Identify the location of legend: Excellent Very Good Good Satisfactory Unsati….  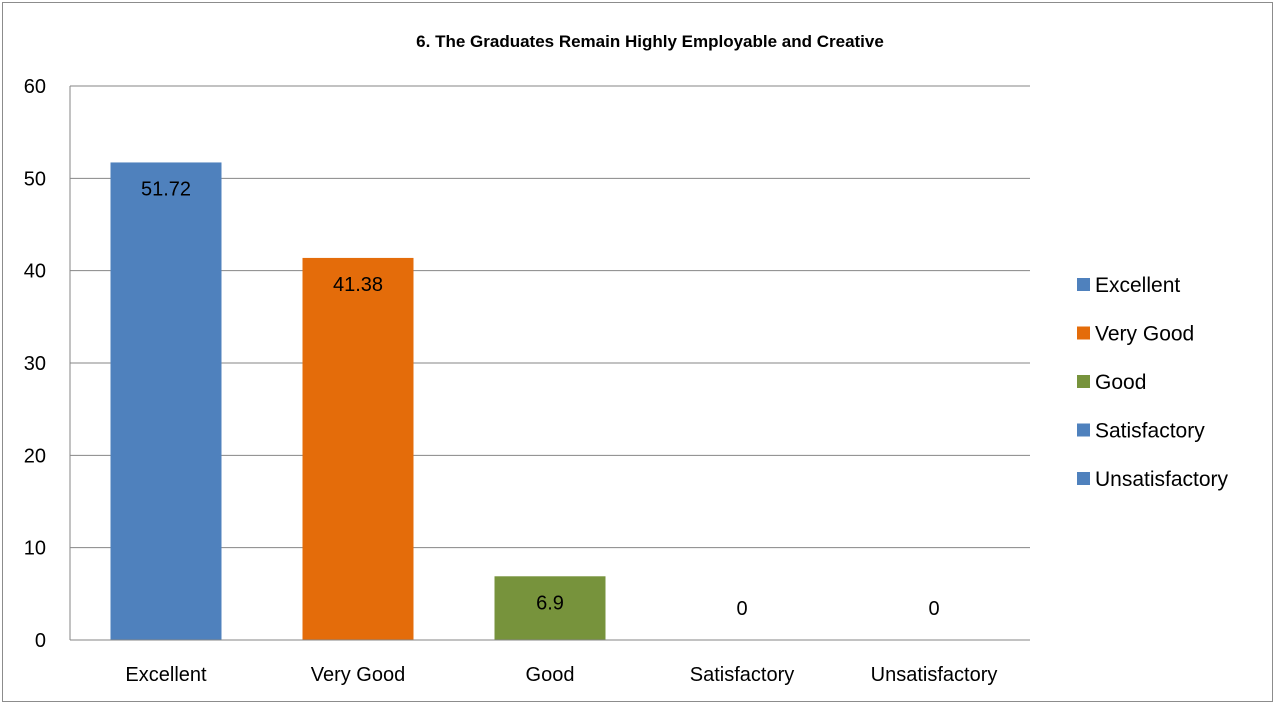
(1153, 382).